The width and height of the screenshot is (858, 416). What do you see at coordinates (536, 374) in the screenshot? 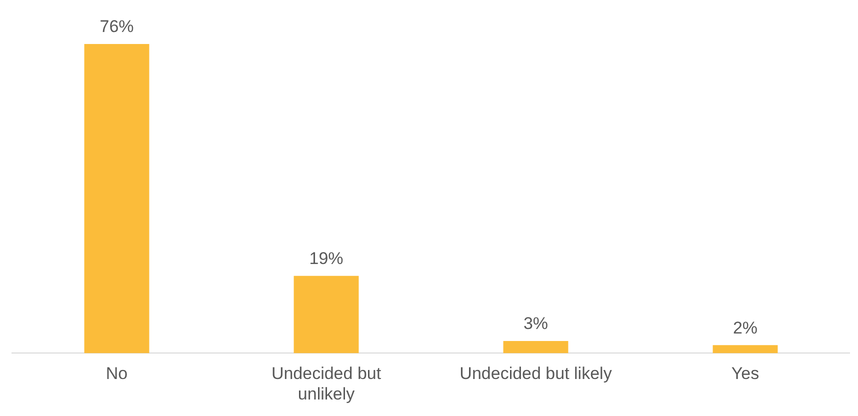
I see `x-tick-label: Undecided but likely` at bounding box center [536, 374].